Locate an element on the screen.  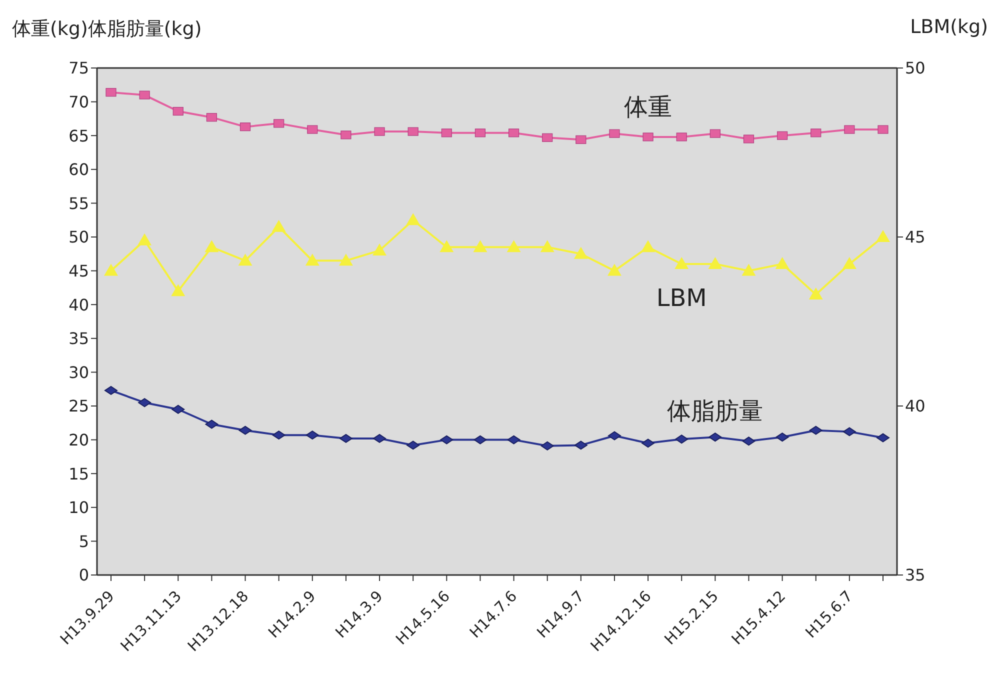
y-axis-title: 体重(kg)体脂肪量(kg) is located at coordinates (107, 29).